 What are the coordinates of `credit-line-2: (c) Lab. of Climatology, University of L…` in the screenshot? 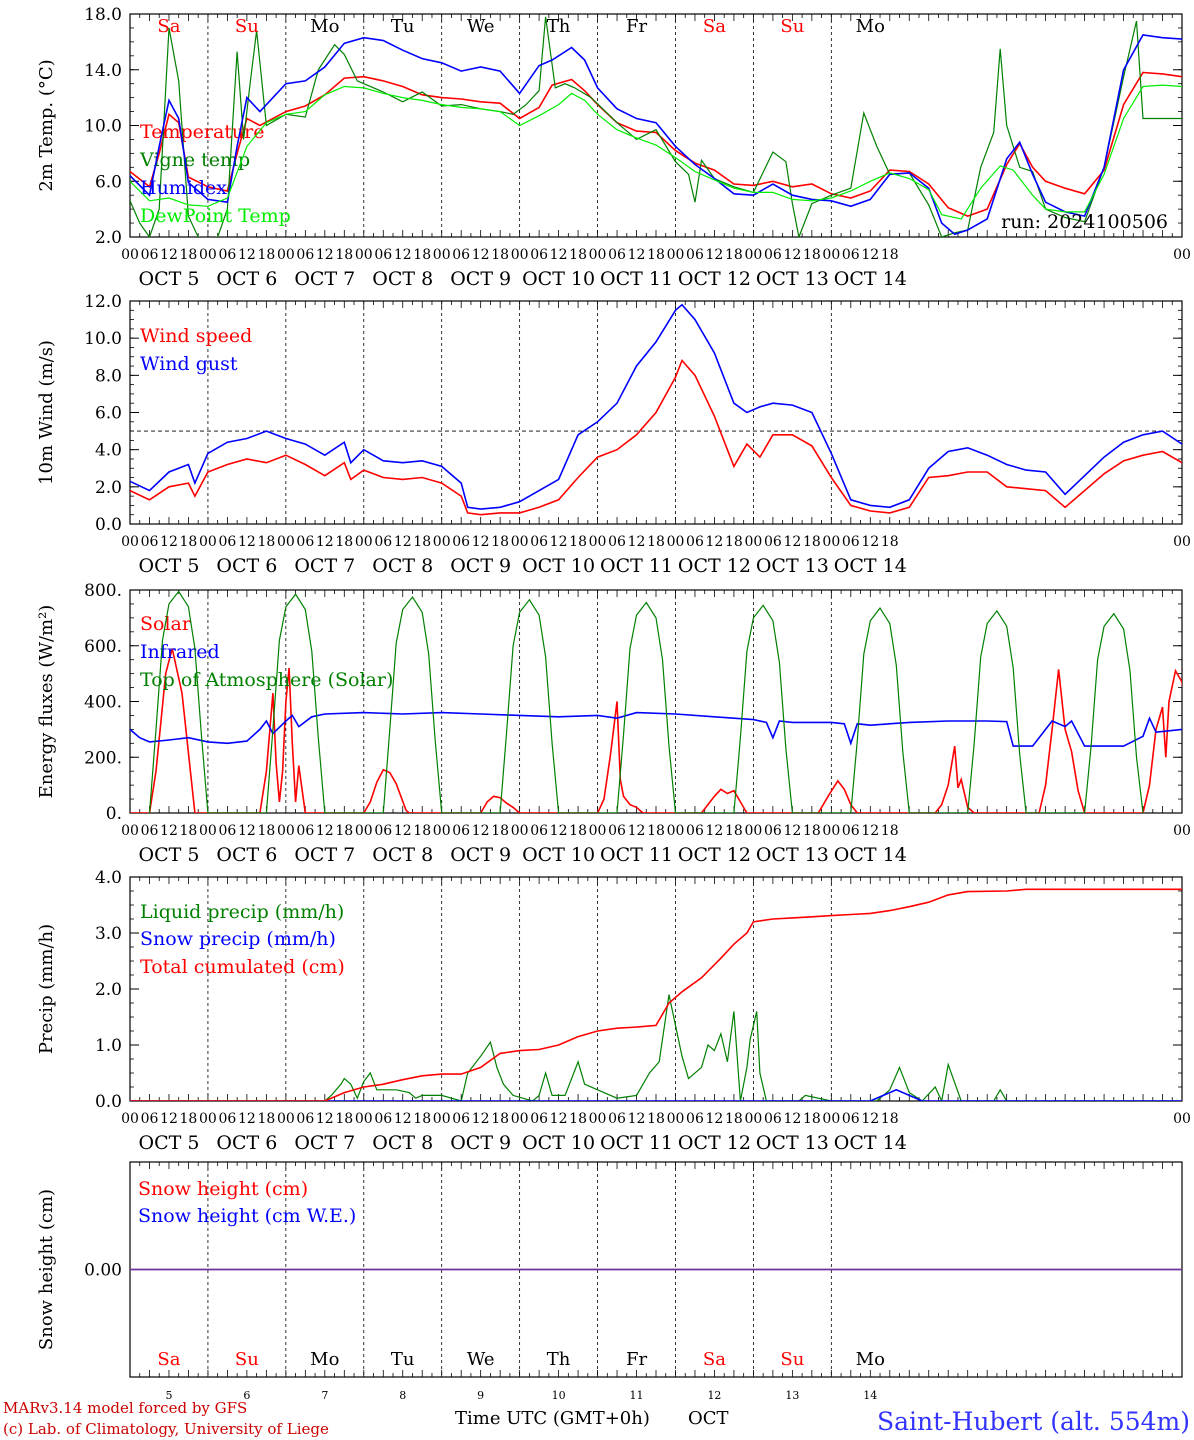 It's located at (166, 1429).